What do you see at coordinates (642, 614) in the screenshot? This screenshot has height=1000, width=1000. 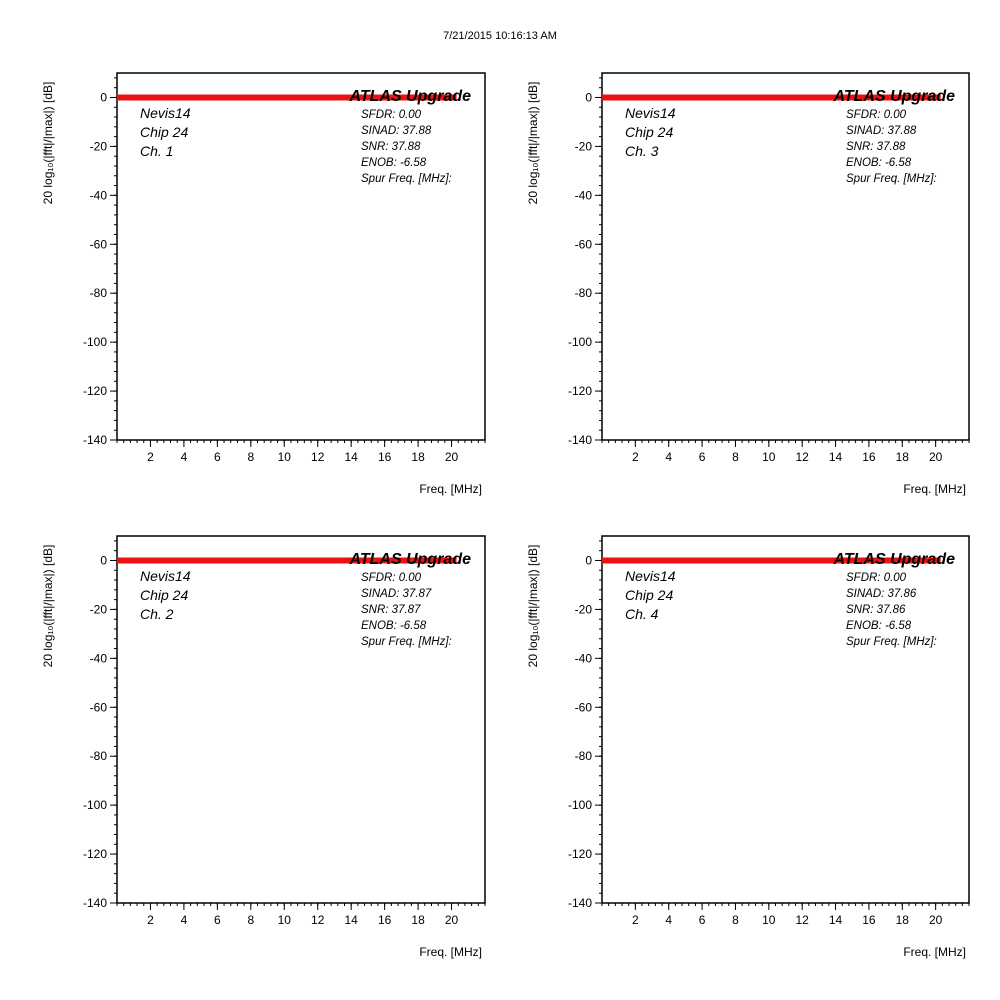 I see `chip-info-line: Ch. 4` at bounding box center [642, 614].